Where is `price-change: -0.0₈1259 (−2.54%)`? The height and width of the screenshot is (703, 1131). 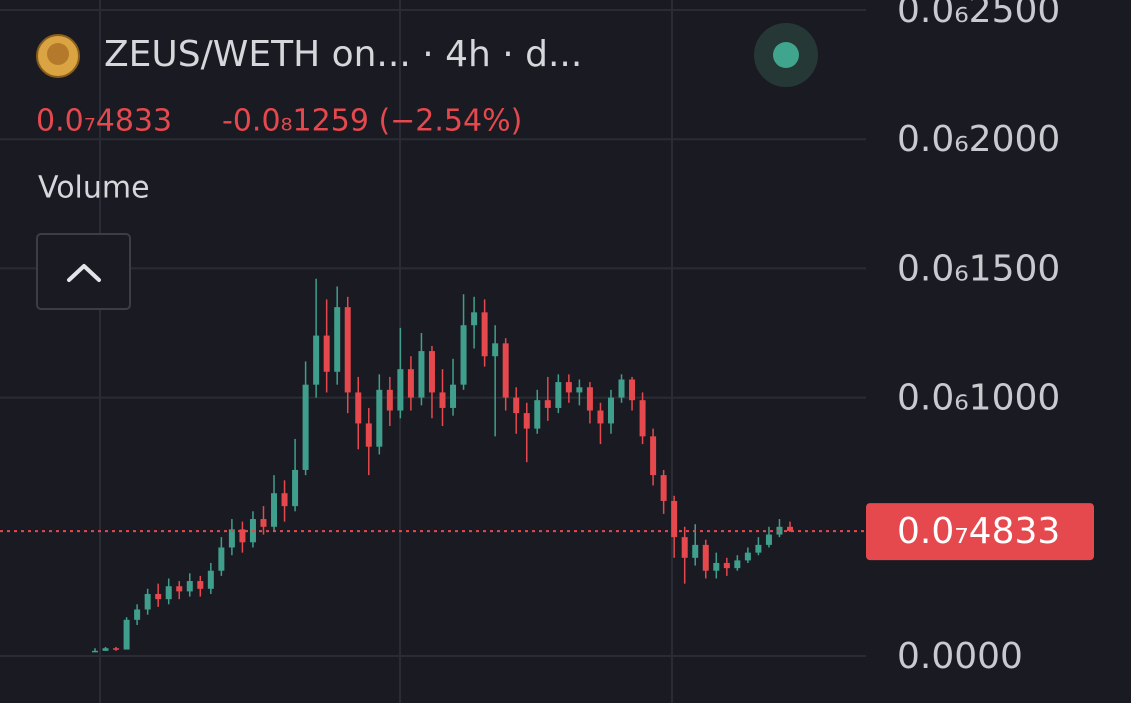 price-change: -0.0₈1259 (−2.54%) is located at coordinates (372, 121).